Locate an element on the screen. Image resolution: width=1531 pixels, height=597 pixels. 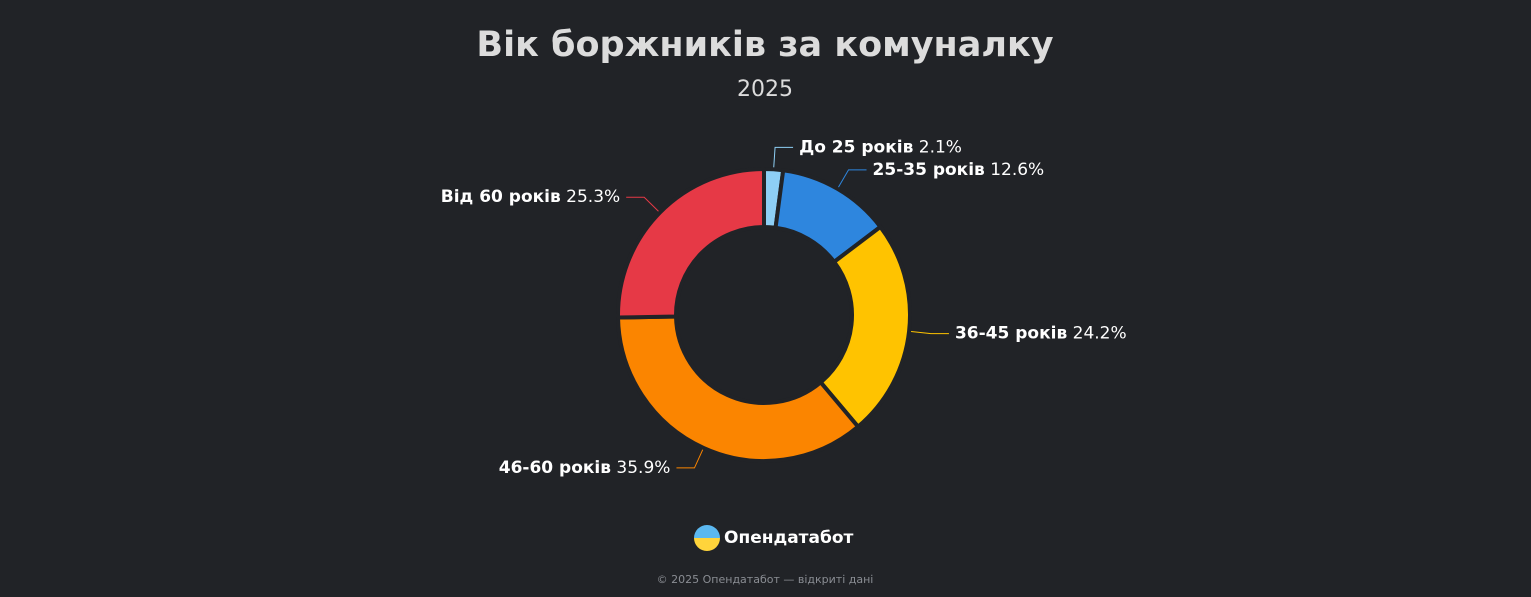
copyright: © 2025 Опендатабот — відкриті дані is located at coordinates (765, 579).